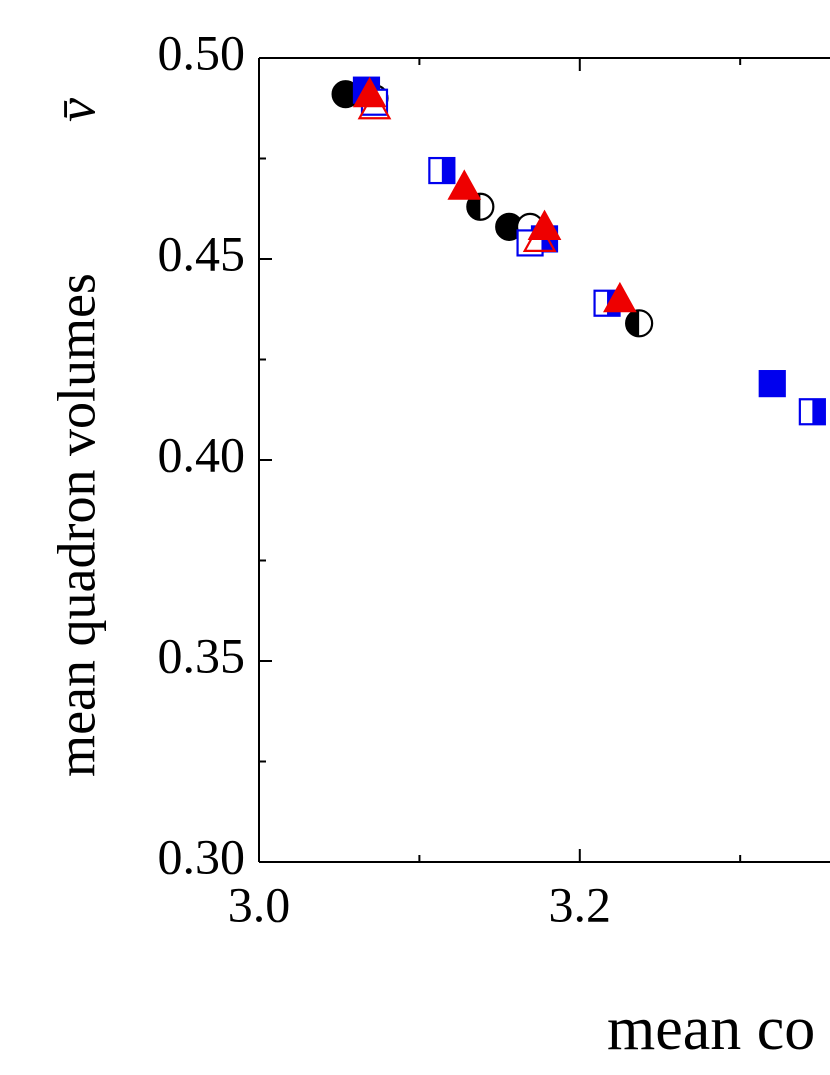 The image size is (830, 1075). What do you see at coordinates (580, 904) in the screenshot?
I see `x-tick-label: 3.2` at bounding box center [580, 904].